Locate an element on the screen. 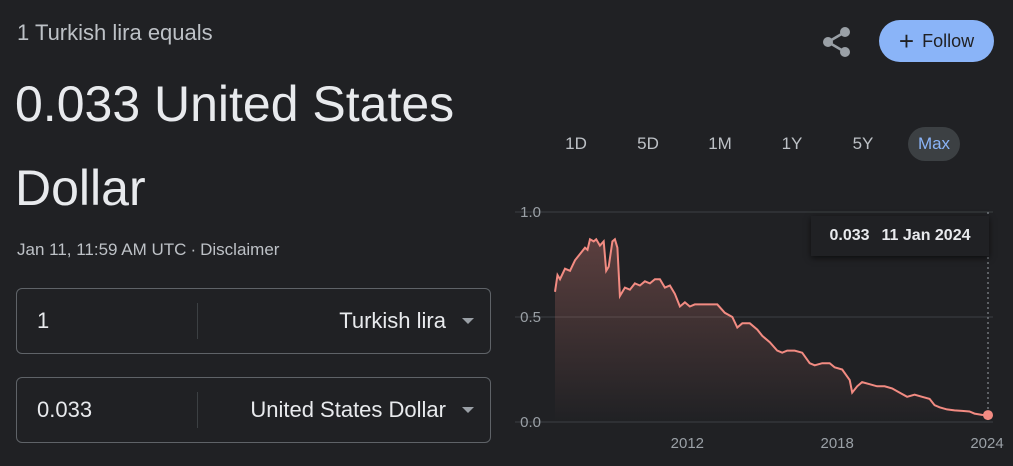 Image resolution: width=1013 pixels, height=466 pixels. follow-label: Follow is located at coordinates (948, 40).